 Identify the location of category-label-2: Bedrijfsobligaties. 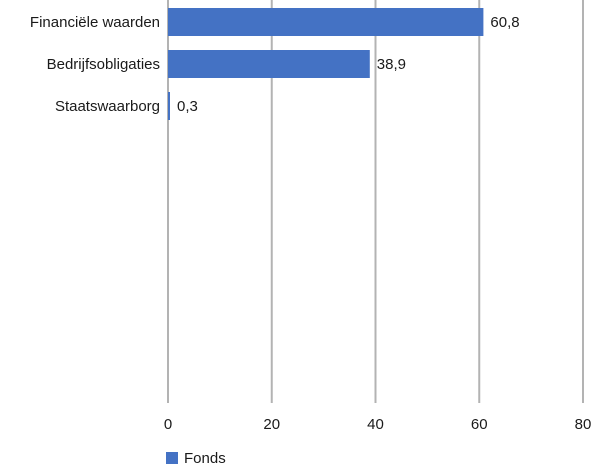
(103, 64).